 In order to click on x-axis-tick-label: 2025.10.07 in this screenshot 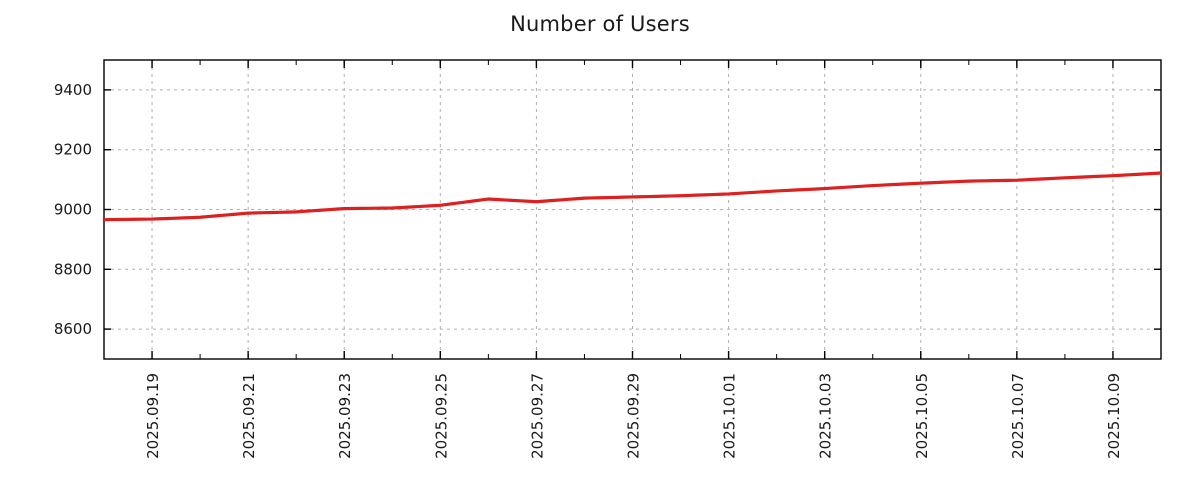, I will do `click(1018, 416)`.